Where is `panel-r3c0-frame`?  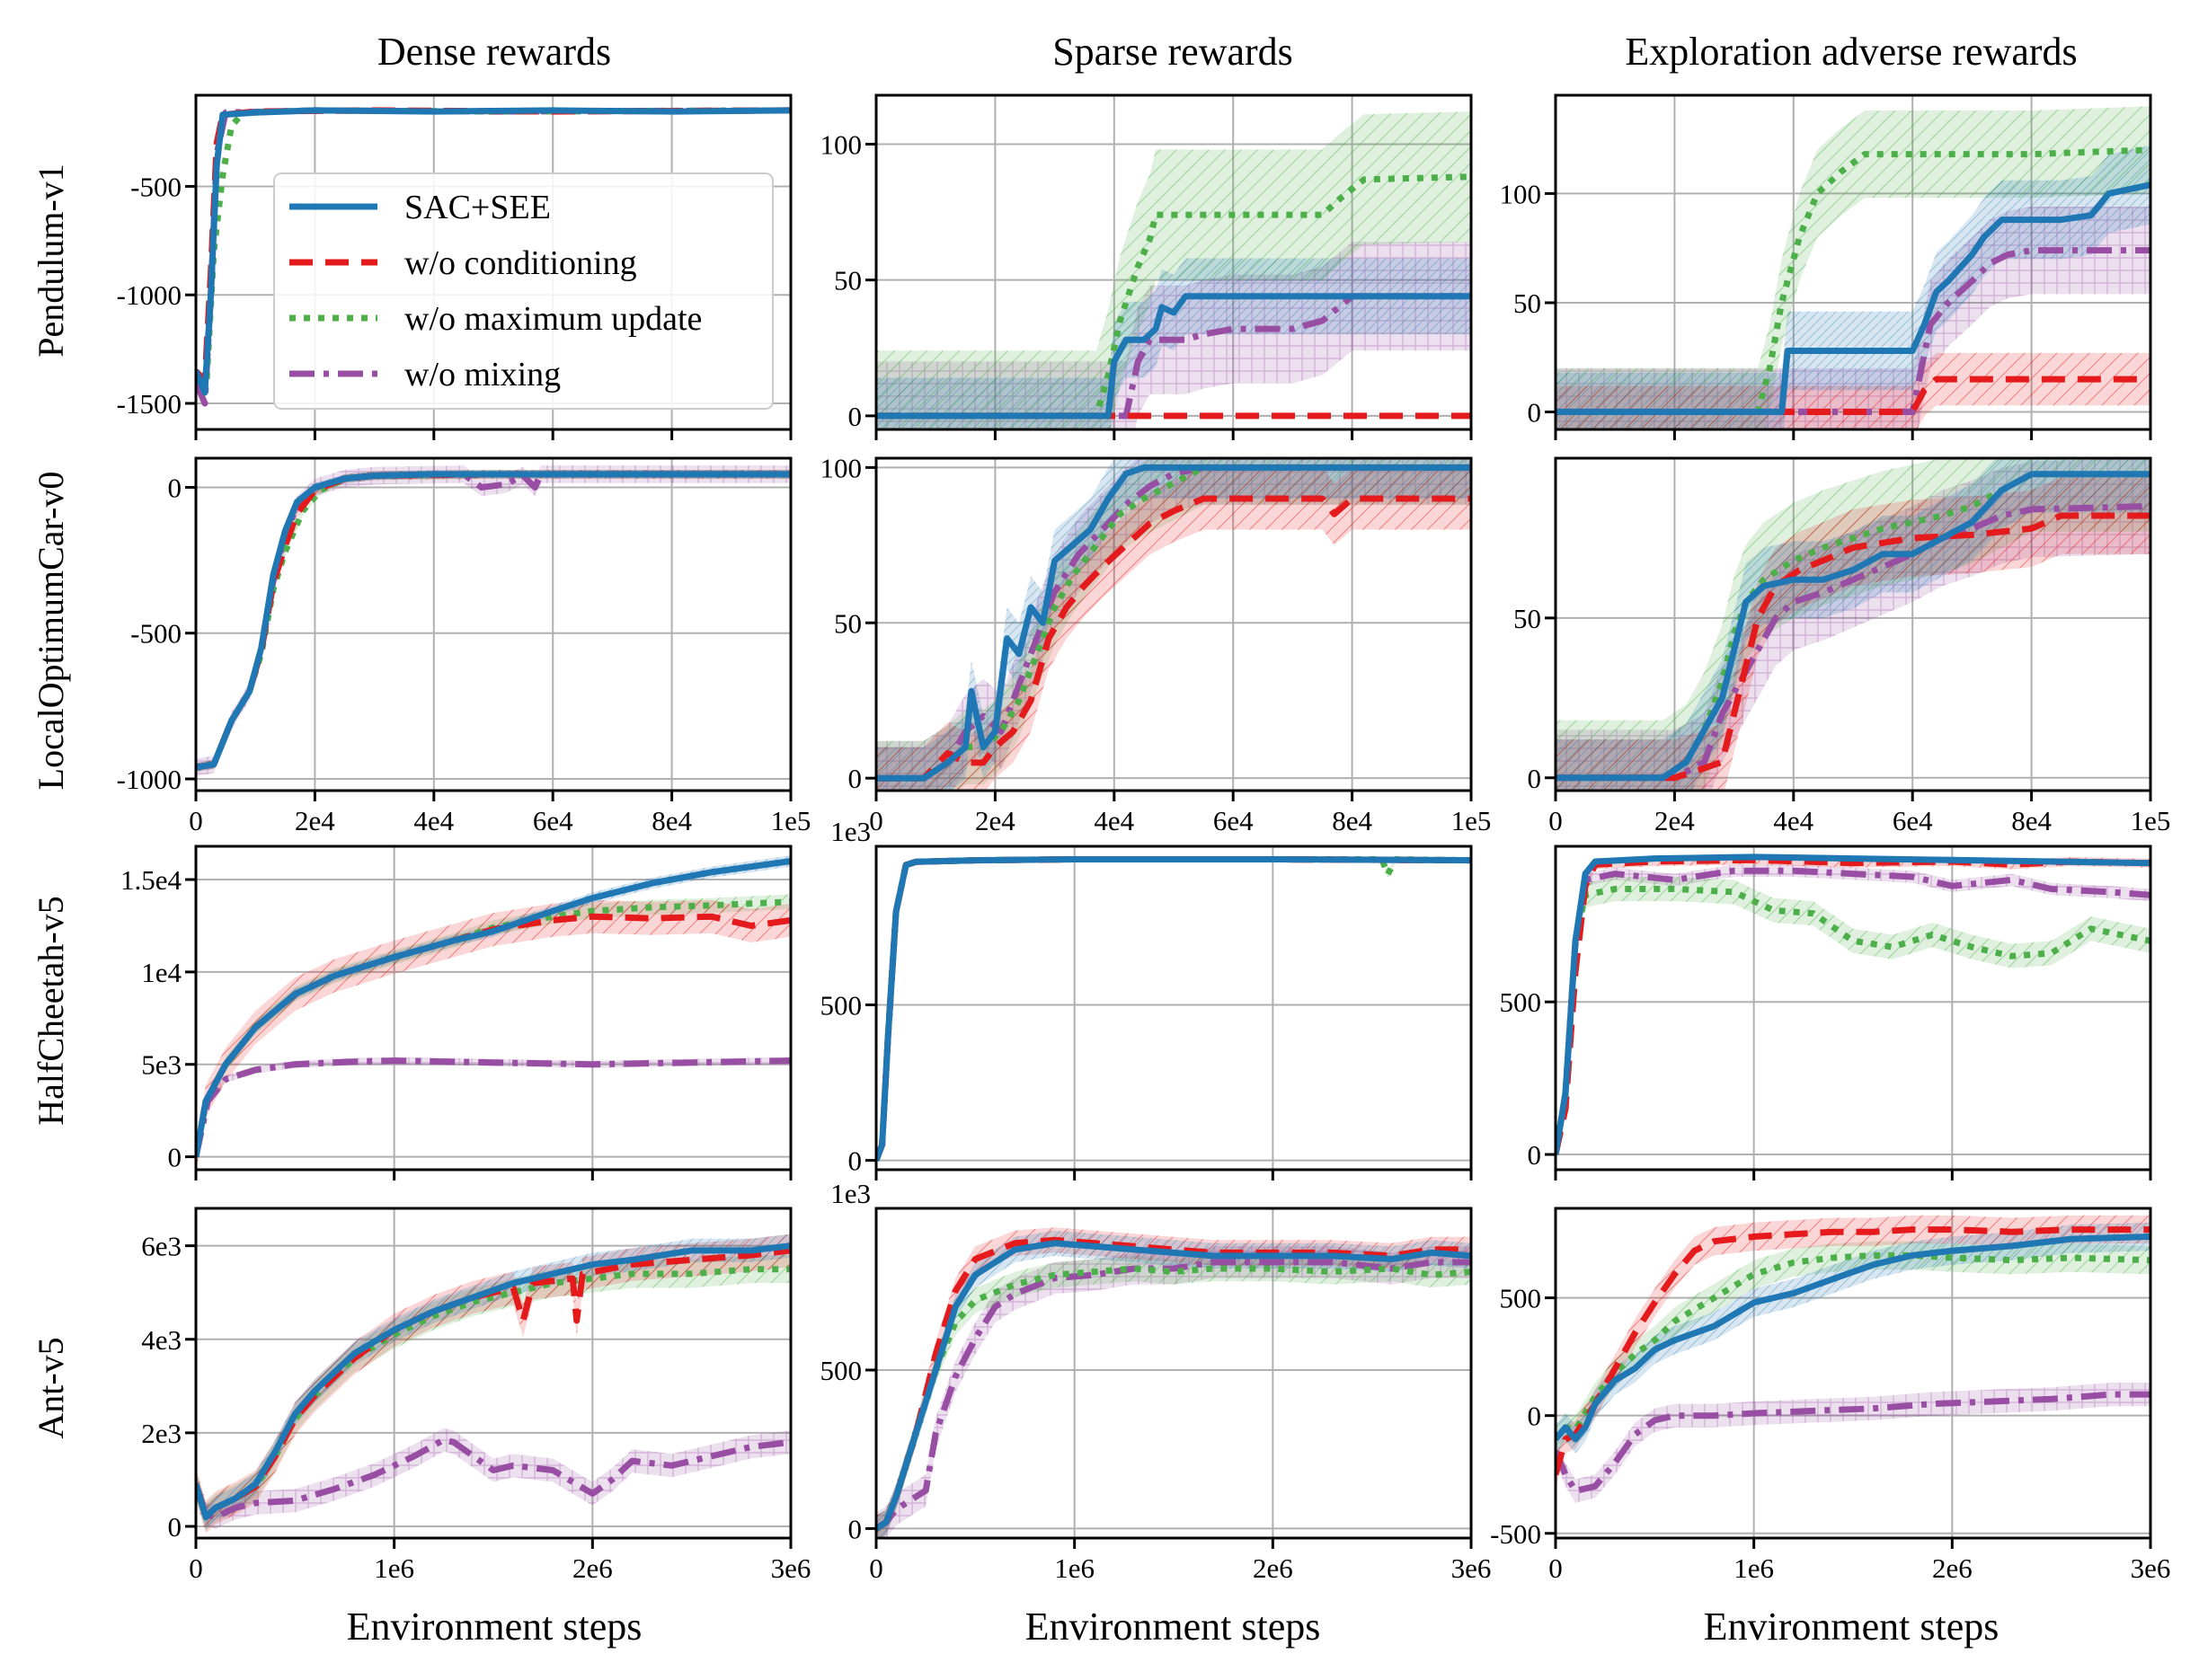
panel-r3c0-frame is located at coordinates (493, 1374).